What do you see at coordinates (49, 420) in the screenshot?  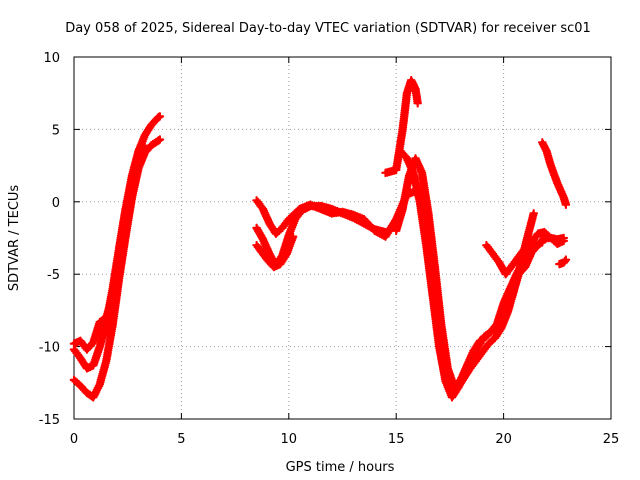 I see `y-tick-label: -15` at bounding box center [49, 420].